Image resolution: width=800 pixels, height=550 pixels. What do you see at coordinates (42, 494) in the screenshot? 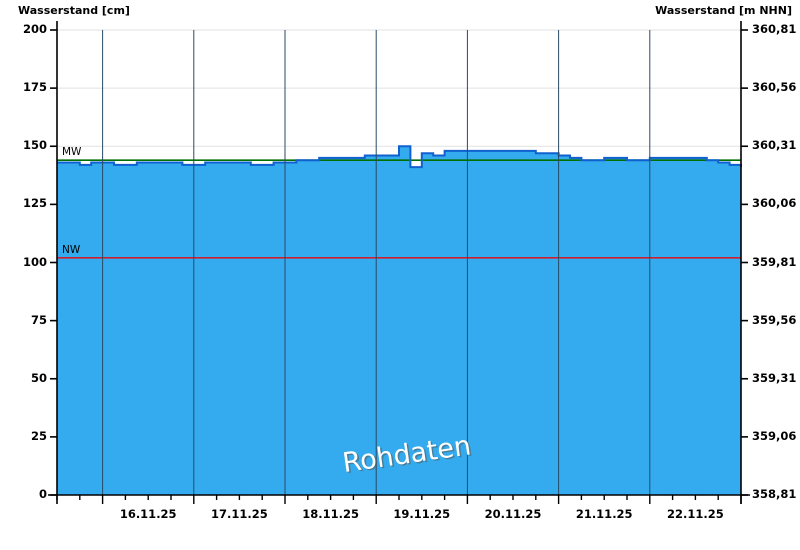
I see `left-axis-tick-label: 0` at bounding box center [42, 494].